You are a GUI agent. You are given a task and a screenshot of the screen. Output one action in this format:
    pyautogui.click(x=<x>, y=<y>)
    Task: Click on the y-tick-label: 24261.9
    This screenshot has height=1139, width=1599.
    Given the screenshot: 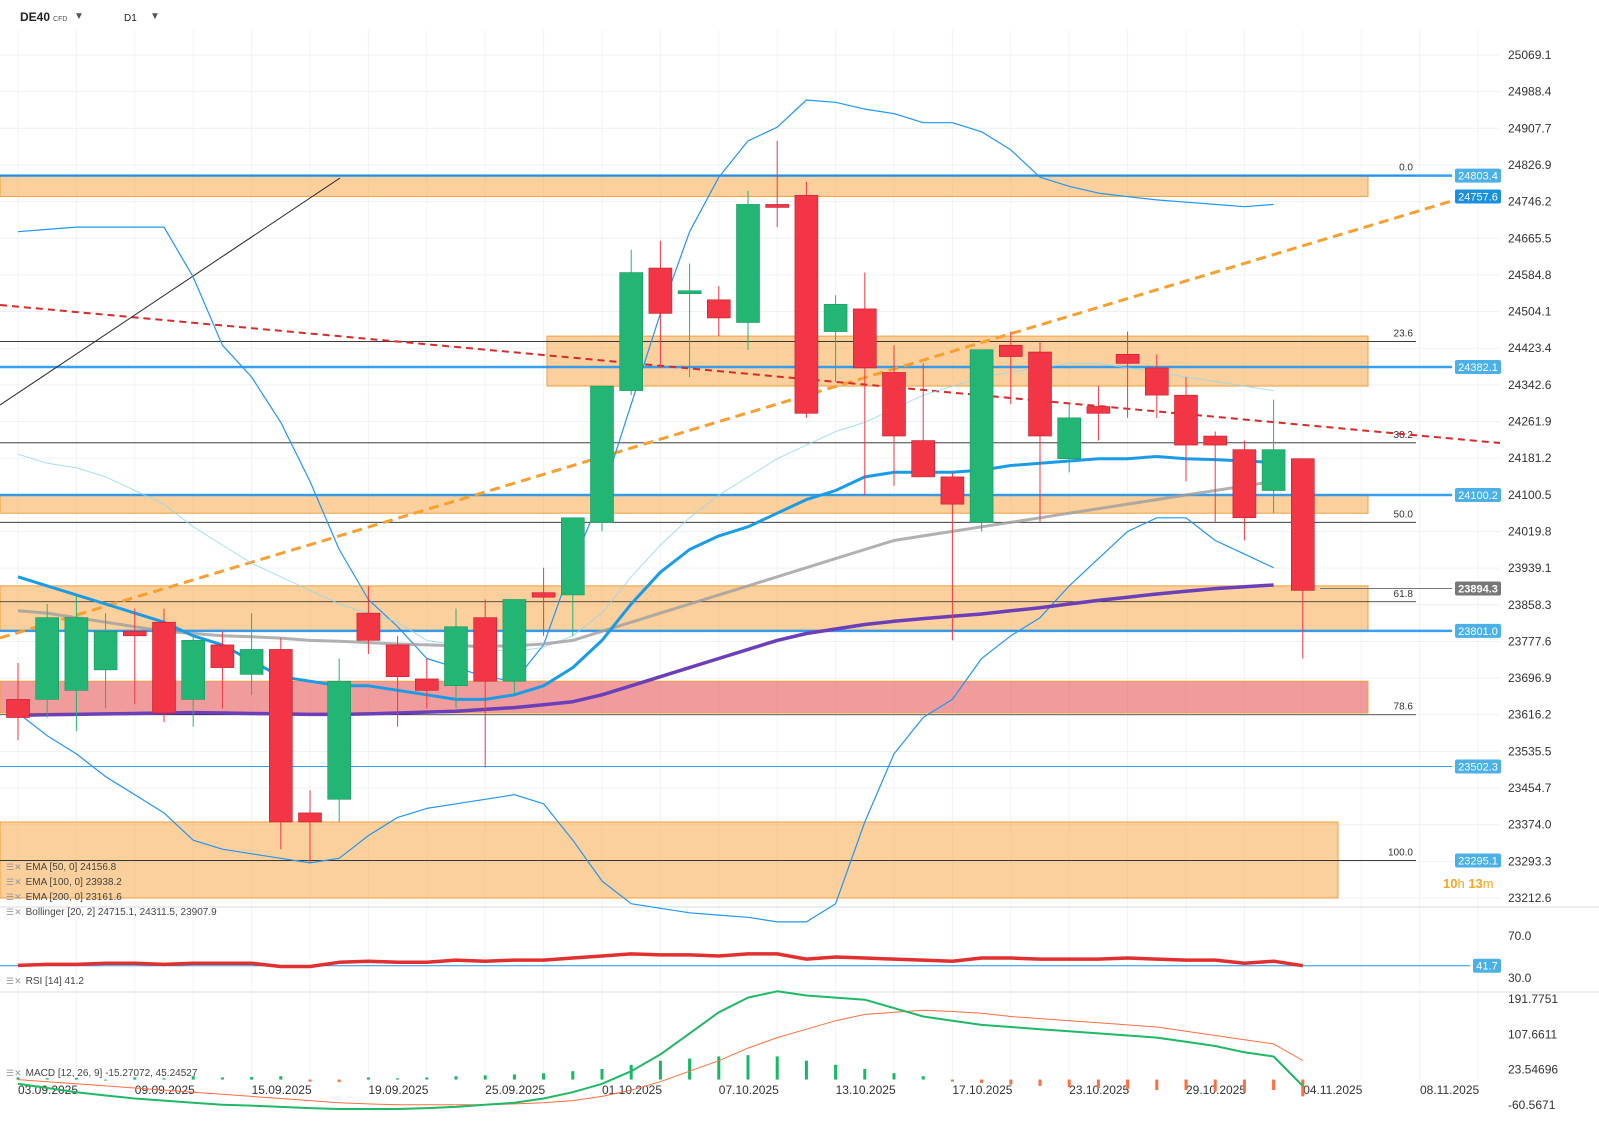 What is the action you would take?
    pyautogui.click(x=1530, y=422)
    